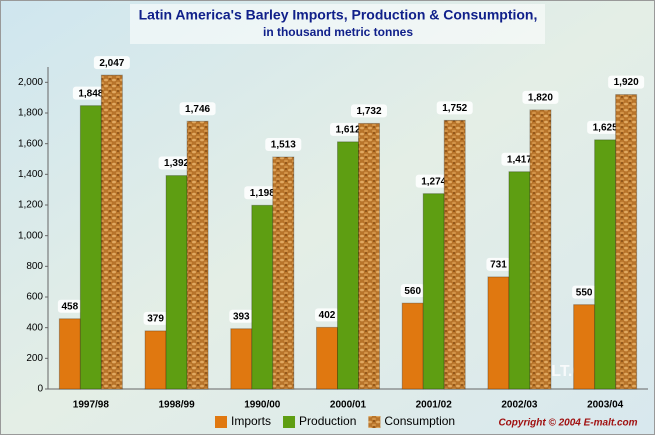 The height and width of the screenshot is (440, 655). I want to click on value-label: 1,198, so click(262, 193).